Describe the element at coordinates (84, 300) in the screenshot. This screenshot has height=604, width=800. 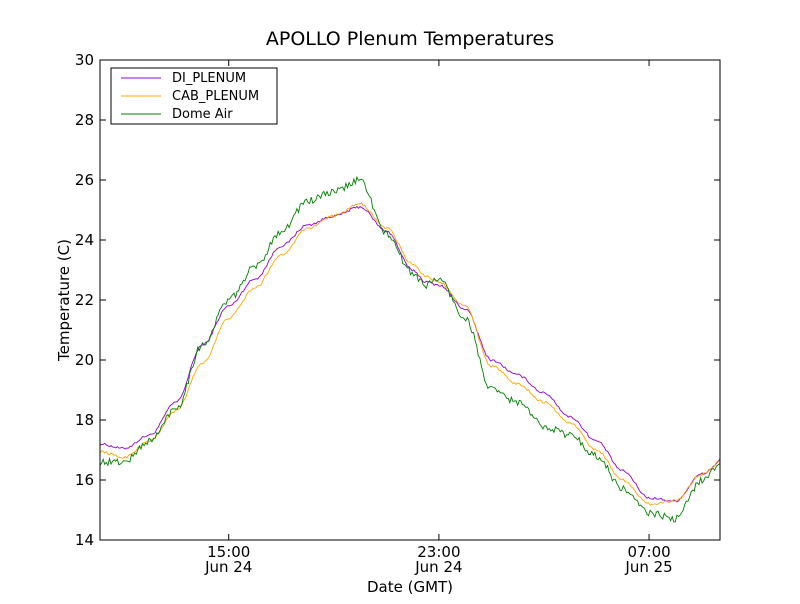
I see `y-tick-label: 22` at that location.